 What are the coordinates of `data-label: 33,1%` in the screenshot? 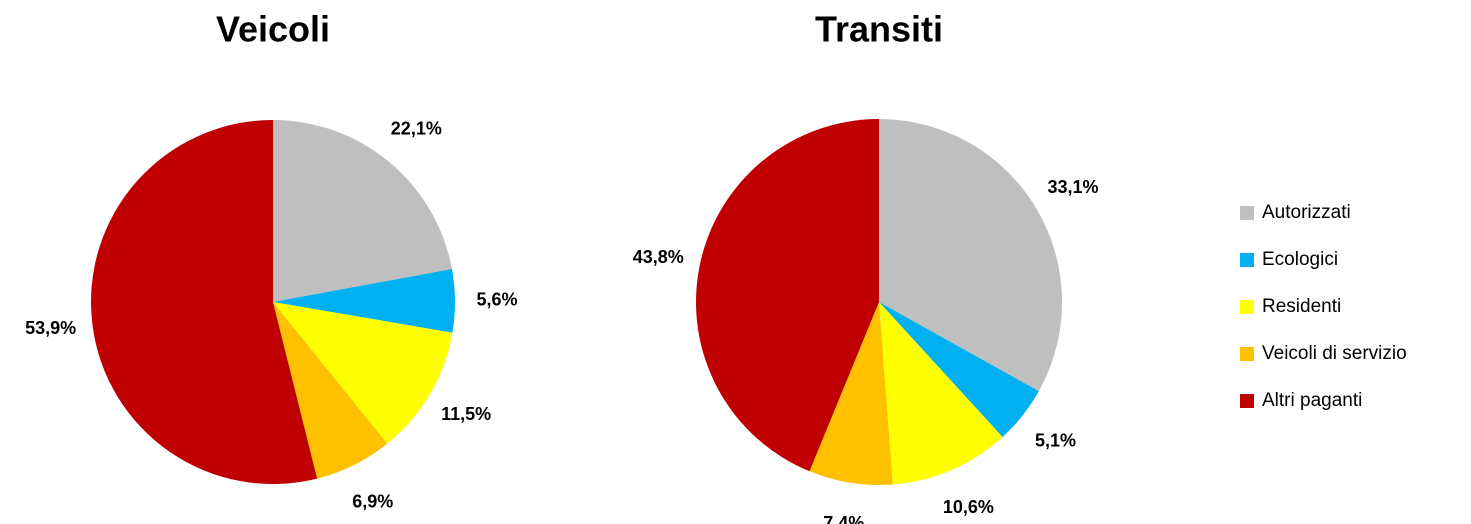 It's located at (1073, 187).